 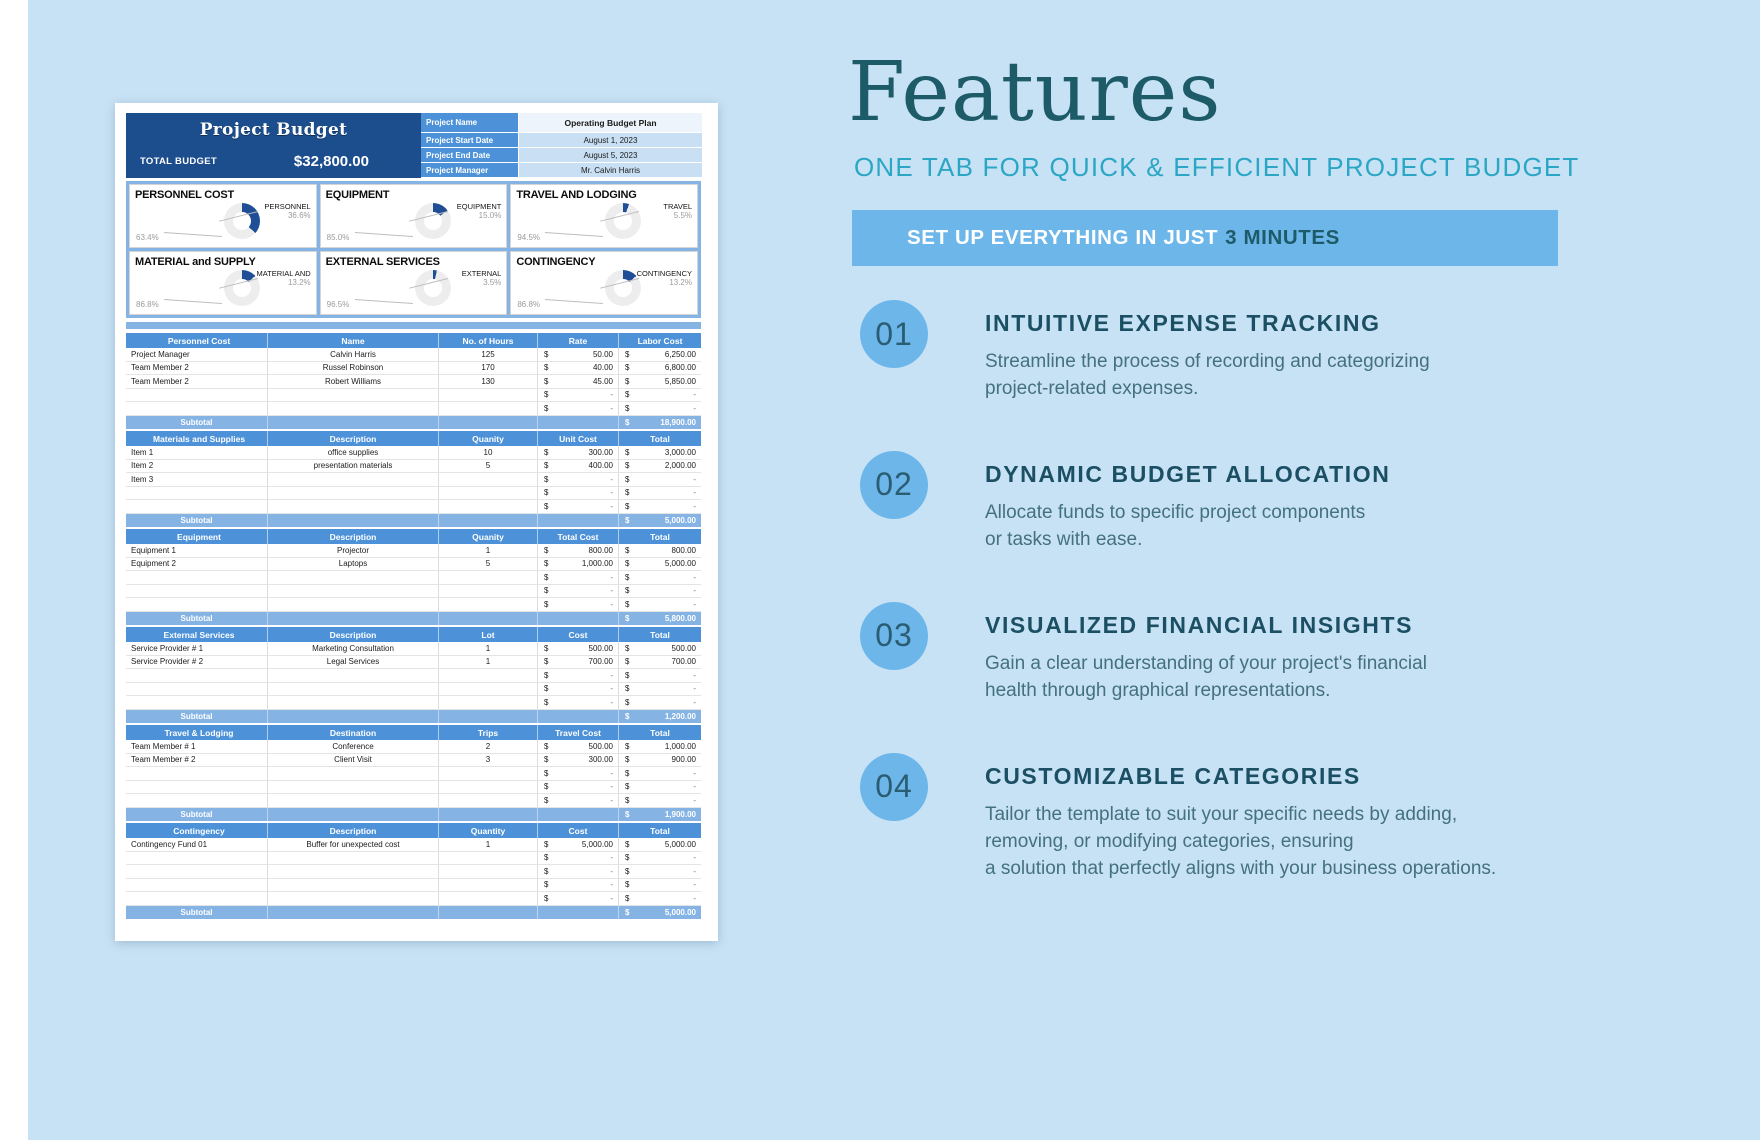 What do you see at coordinates (197, 479) in the screenshot?
I see `table-cell: Item 3` at bounding box center [197, 479].